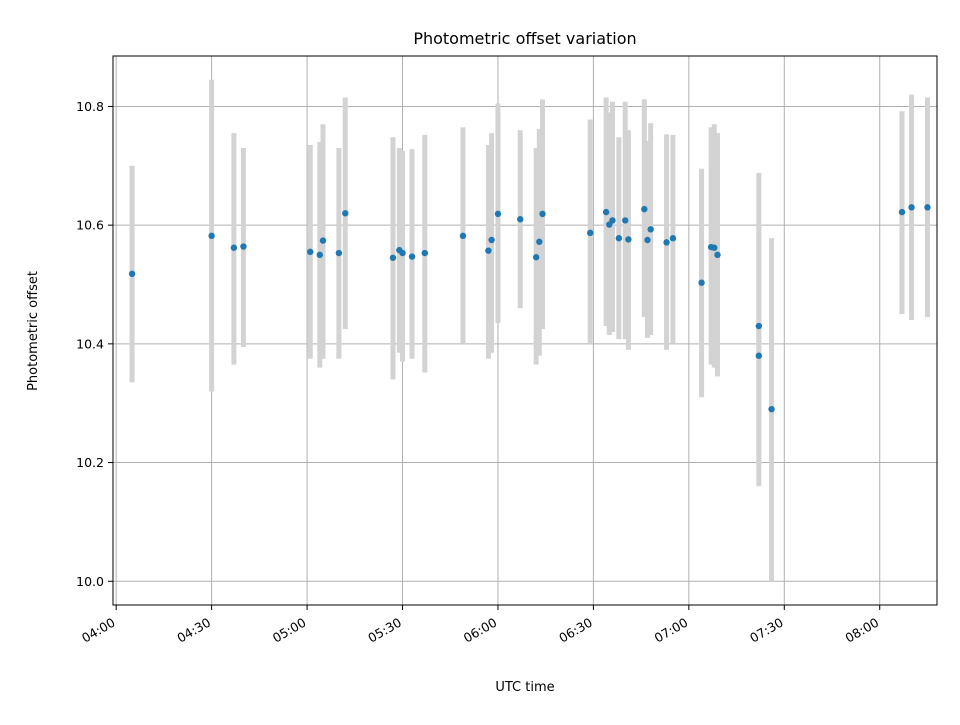 The height and width of the screenshot is (725, 960). What do you see at coordinates (90, 106) in the screenshot?
I see `y-tick-label: 10.8` at bounding box center [90, 106].